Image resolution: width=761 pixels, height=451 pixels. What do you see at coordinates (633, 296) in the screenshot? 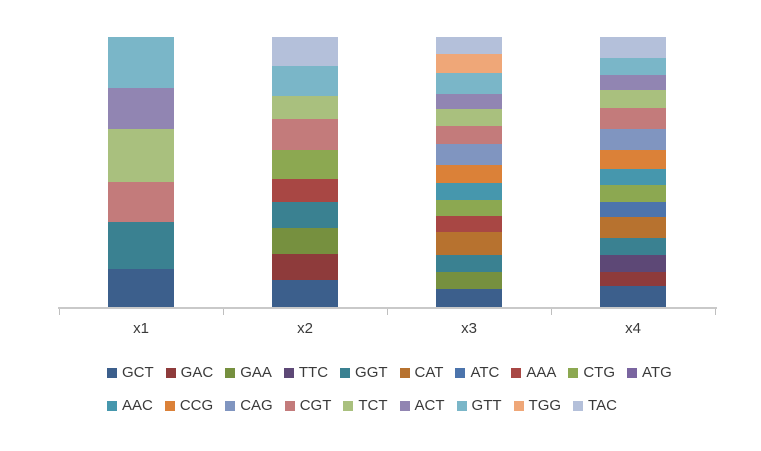
I see `segment-x4-GCT` at bounding box center [633, 296].